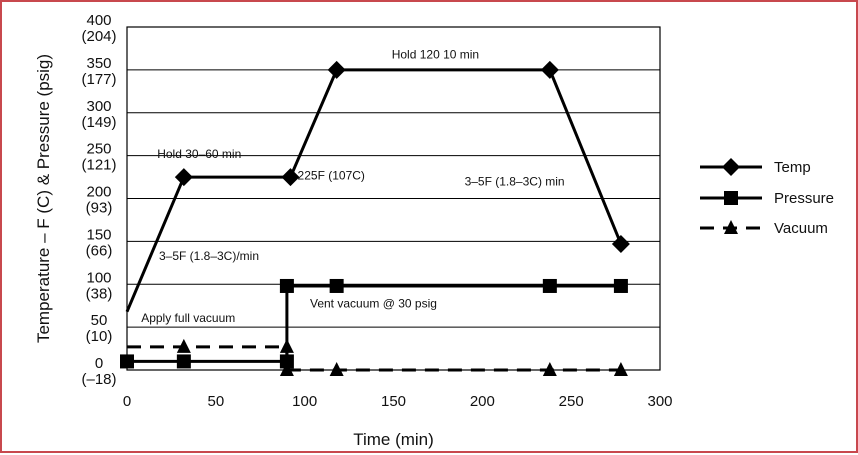 This screenshot has width=858, height=455. Describe the element at coordinates (731, 167) in the screenshot. I see `legend-temp-marker` at that location.